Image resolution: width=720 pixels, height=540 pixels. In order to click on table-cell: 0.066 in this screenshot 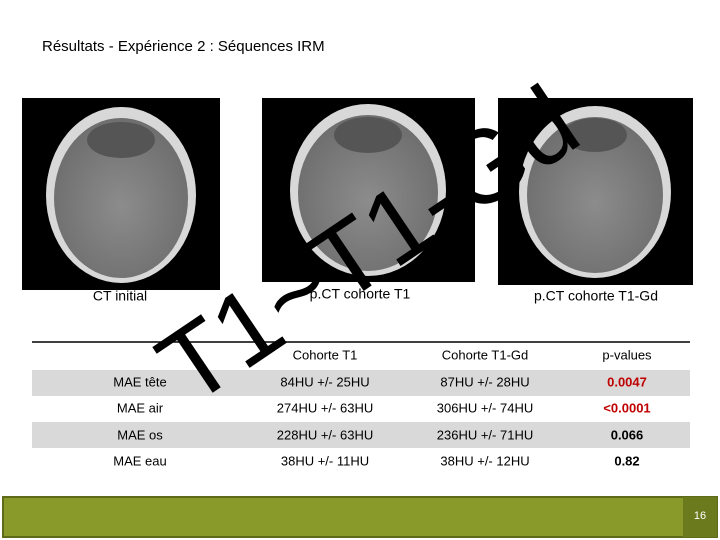, I will do `click(627, 434)`.